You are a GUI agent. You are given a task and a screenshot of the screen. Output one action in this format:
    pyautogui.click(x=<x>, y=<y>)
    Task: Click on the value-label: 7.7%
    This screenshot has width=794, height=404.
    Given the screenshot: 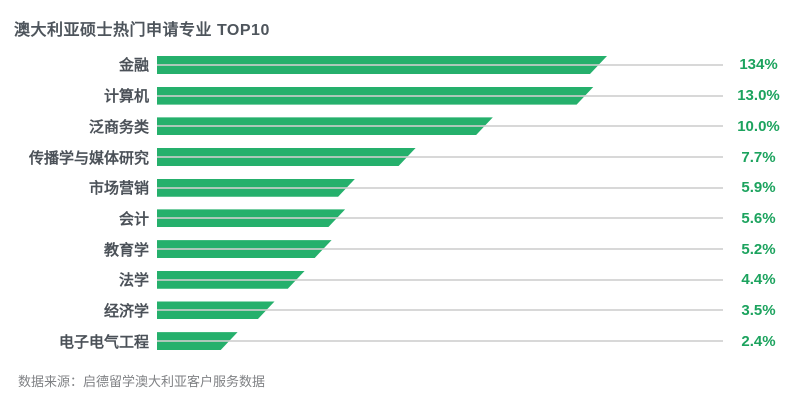 What is the action you would take?
    pyautogui.click(x=758, y=157)
    